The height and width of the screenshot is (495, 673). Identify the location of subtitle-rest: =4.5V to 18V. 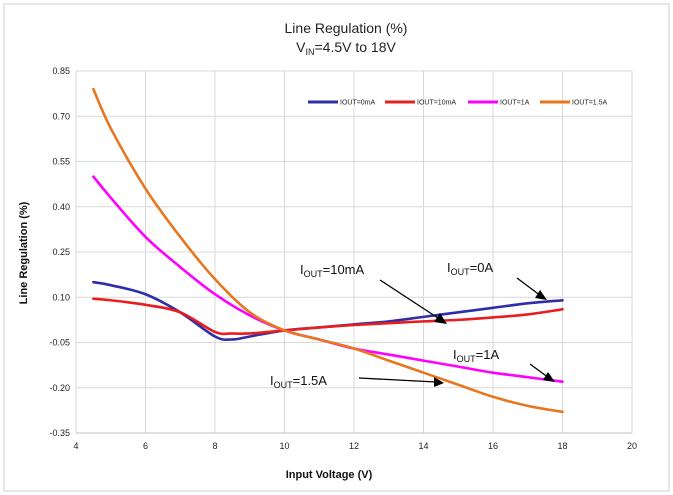
(356, 47).